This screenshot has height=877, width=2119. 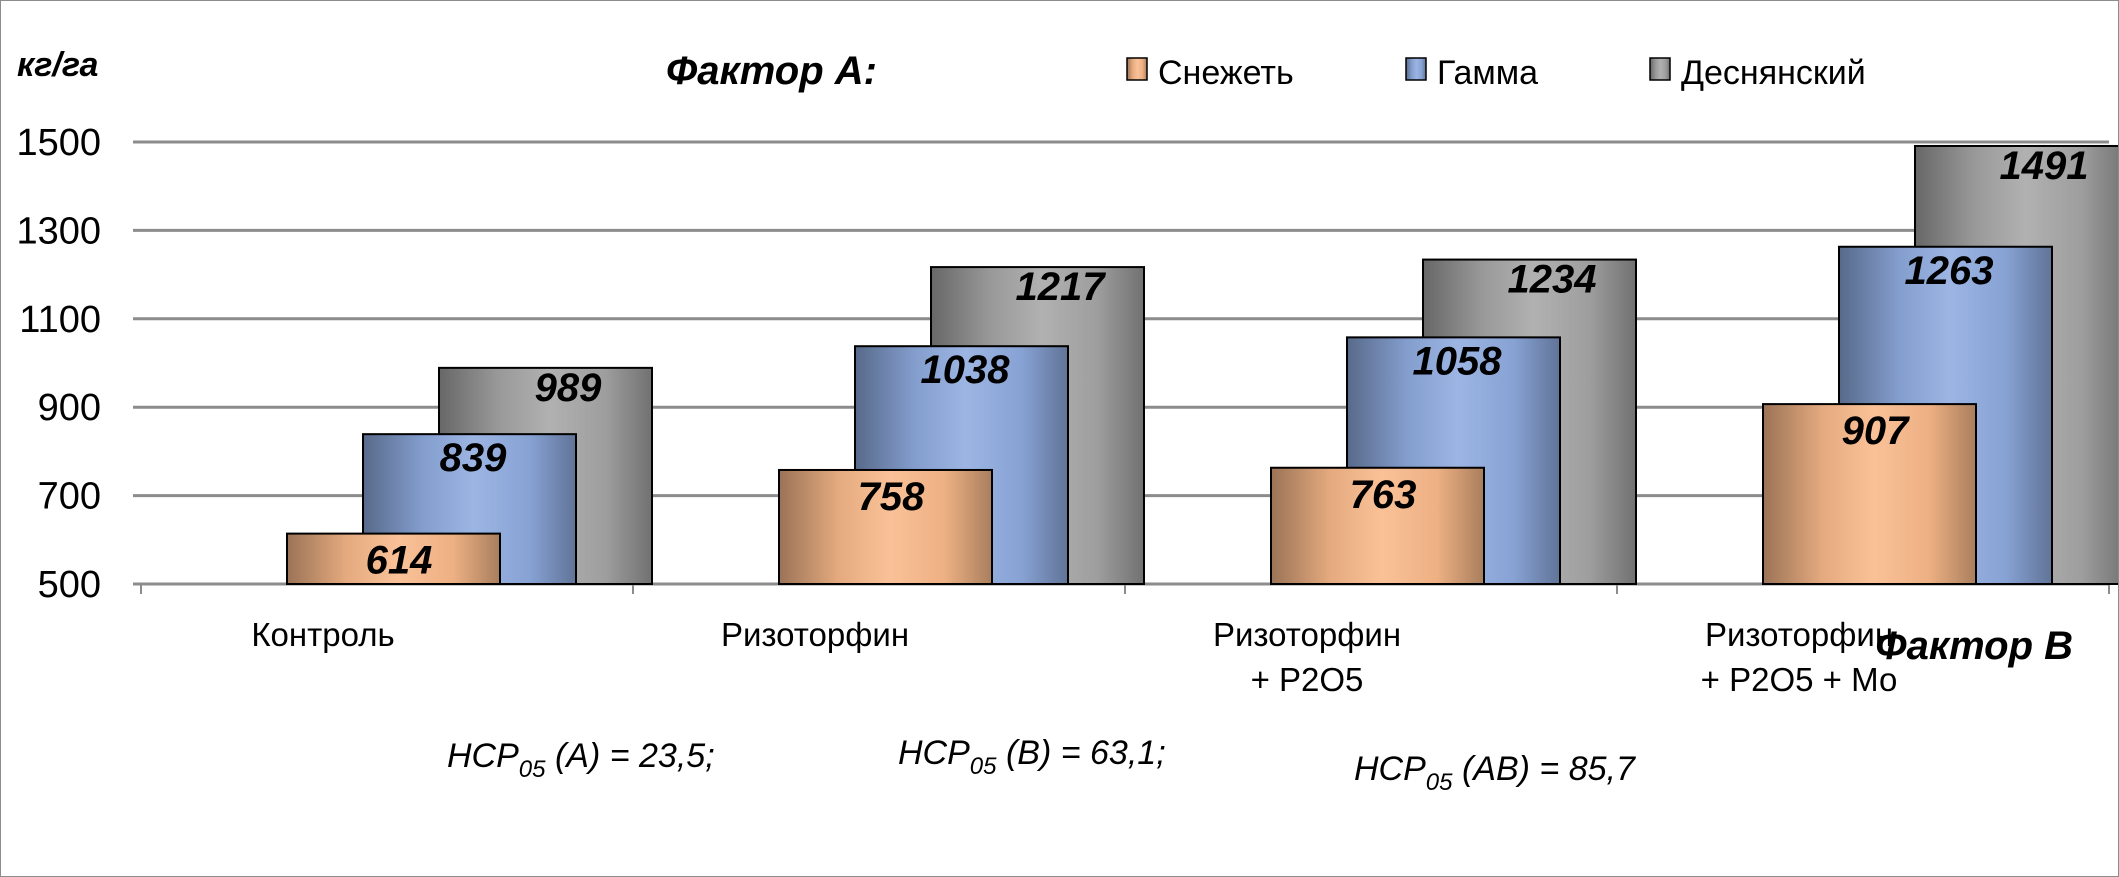 I want to click on data-label-1-2: 1058, so click(x=1458, y=361).